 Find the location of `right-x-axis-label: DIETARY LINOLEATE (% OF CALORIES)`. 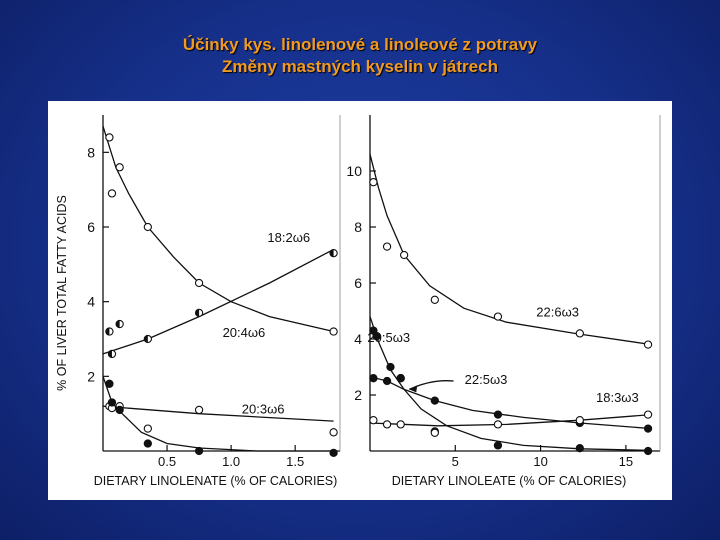

right-x-axis-label: DIETARY LINOLEATE (% OF CALORIES) is located at coordinates (509, 481).